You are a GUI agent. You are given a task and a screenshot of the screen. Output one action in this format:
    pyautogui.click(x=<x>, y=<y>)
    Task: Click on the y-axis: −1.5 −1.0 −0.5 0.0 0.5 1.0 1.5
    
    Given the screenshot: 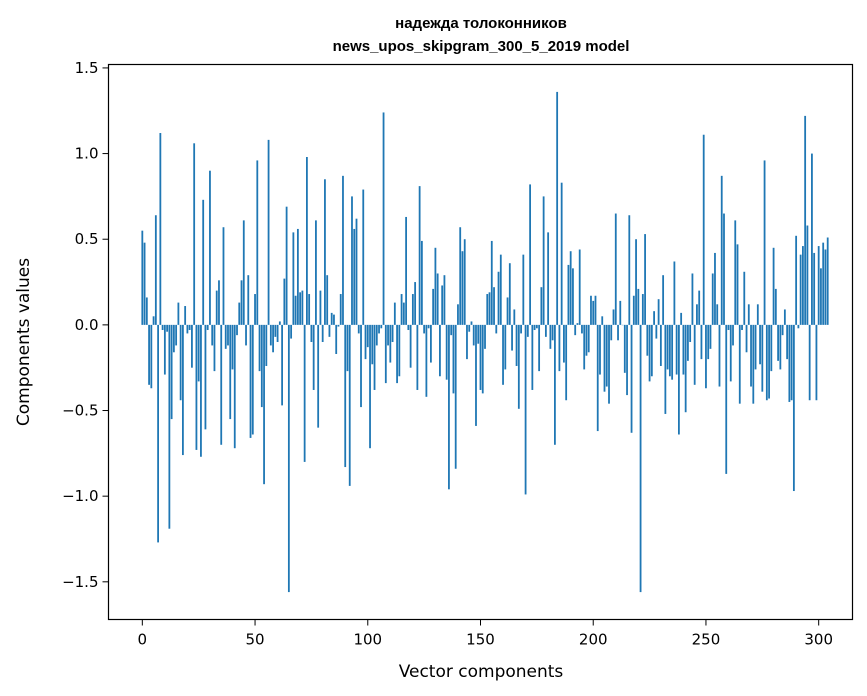 What is the action you would take?
    pyautogui.click(x=85, y=325)
    